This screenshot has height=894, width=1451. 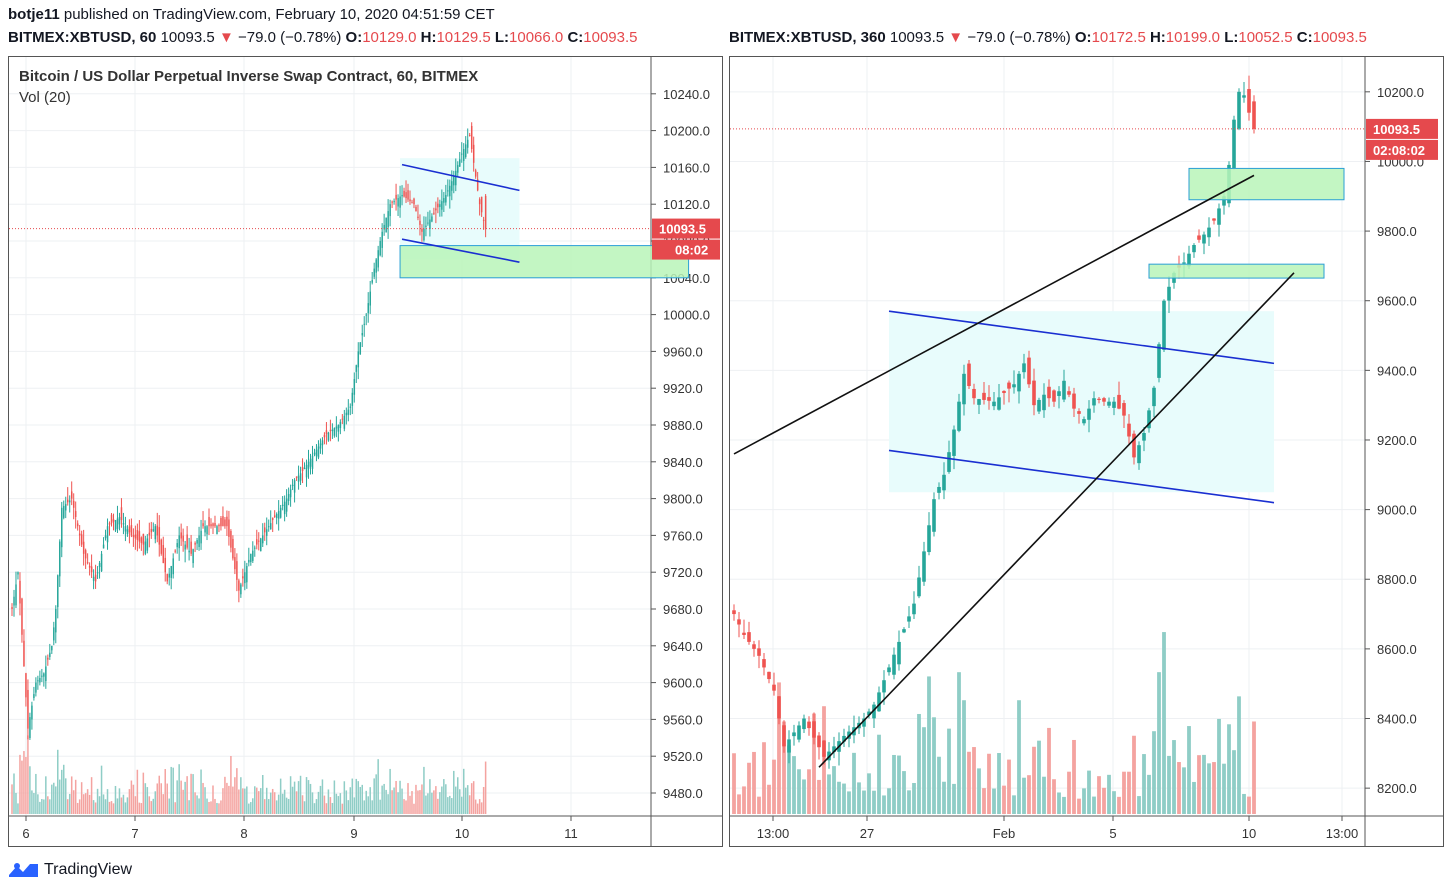 I want to click on close-label-right: C:, so click(x=1304, y=37).